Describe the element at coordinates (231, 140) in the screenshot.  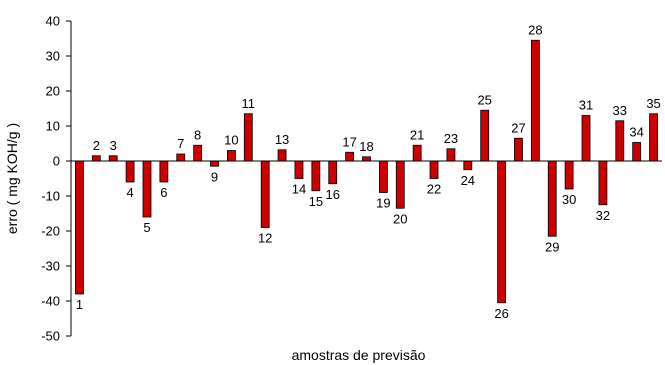
I see `data-label-10: 10` at that location.